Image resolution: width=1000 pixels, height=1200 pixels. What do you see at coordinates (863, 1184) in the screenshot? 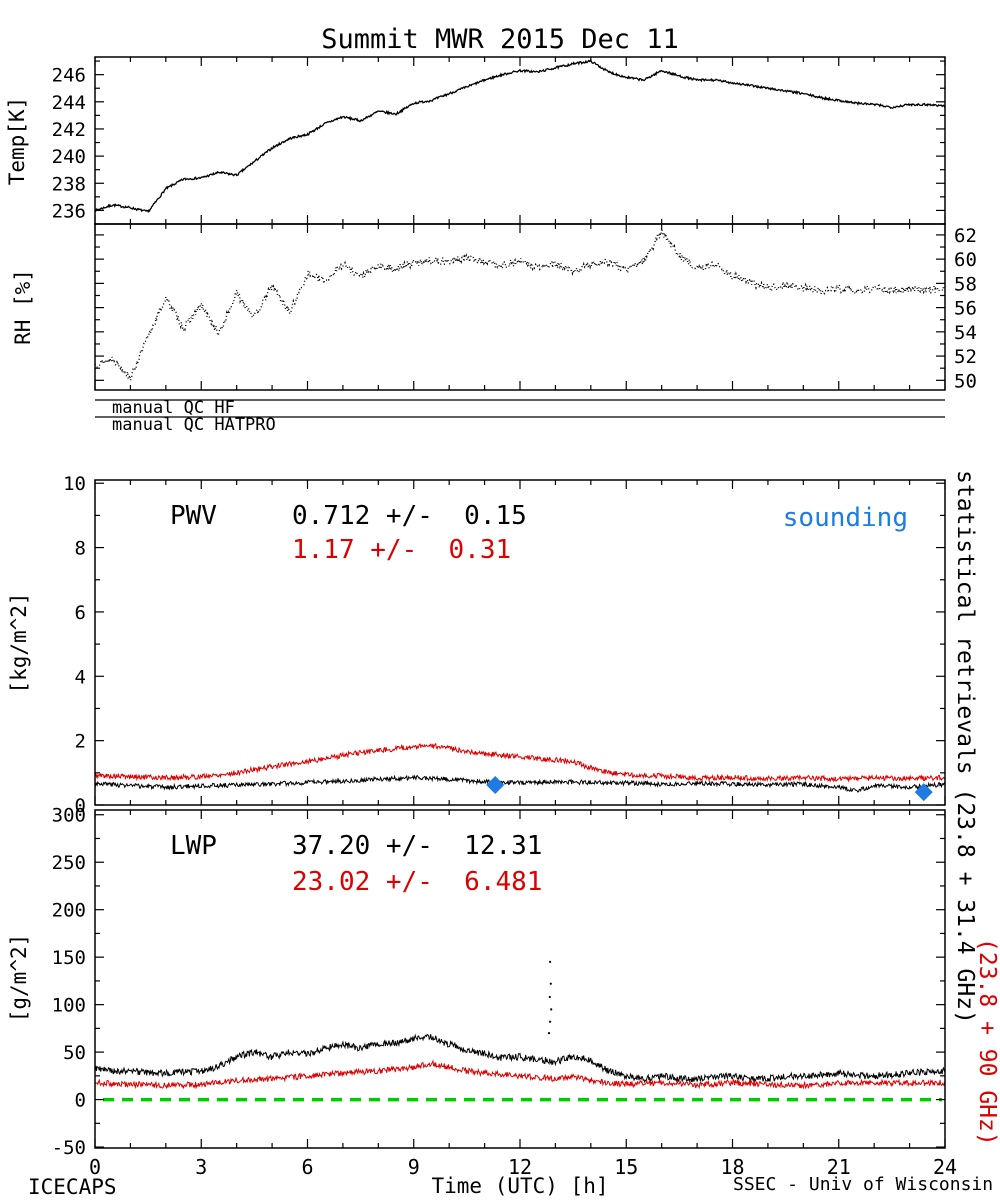
I see `ssec-label: SSEC - Univ of Wisconsin` at bounding box center [863, 1184].